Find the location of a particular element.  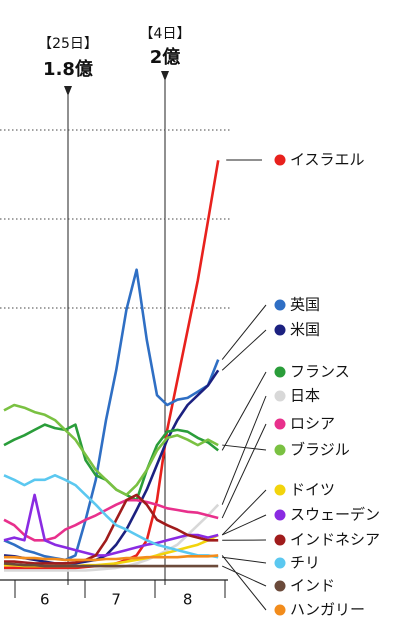

annotation-value: 2億 is located at coordinates (165, 57).